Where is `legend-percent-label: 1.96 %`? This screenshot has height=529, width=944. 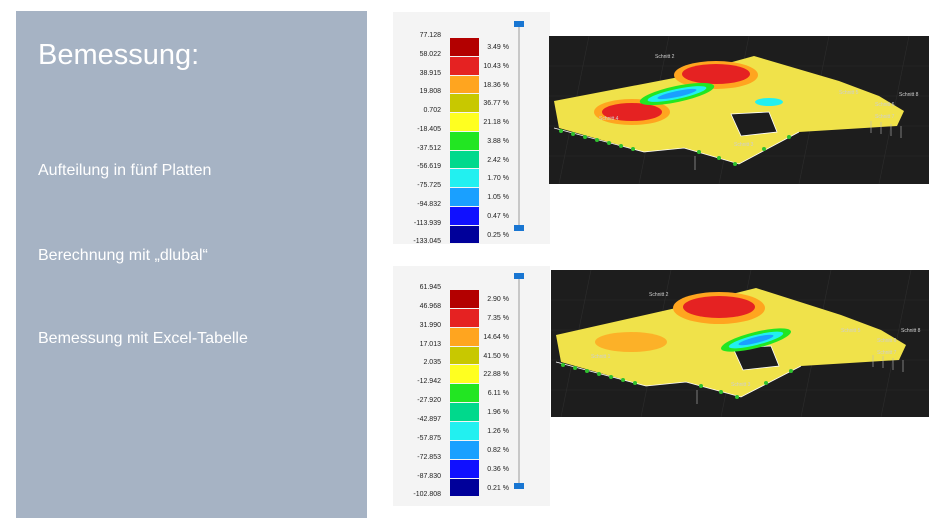
legend-percent-label: 1.96 % is located at coordinates (498, 413).